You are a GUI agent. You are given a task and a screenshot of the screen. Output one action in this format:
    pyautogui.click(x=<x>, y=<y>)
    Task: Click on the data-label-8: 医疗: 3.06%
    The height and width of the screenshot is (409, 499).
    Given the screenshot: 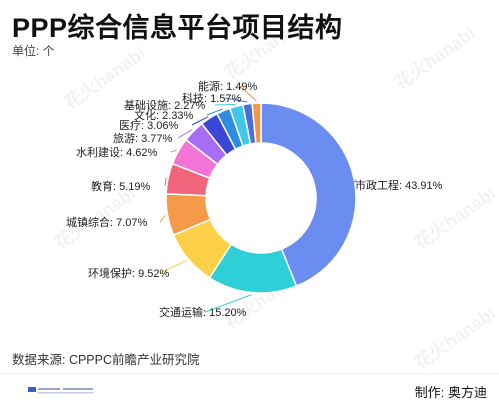 What is the action you would take?
    pyautogui.click(x=149, y=125)
    